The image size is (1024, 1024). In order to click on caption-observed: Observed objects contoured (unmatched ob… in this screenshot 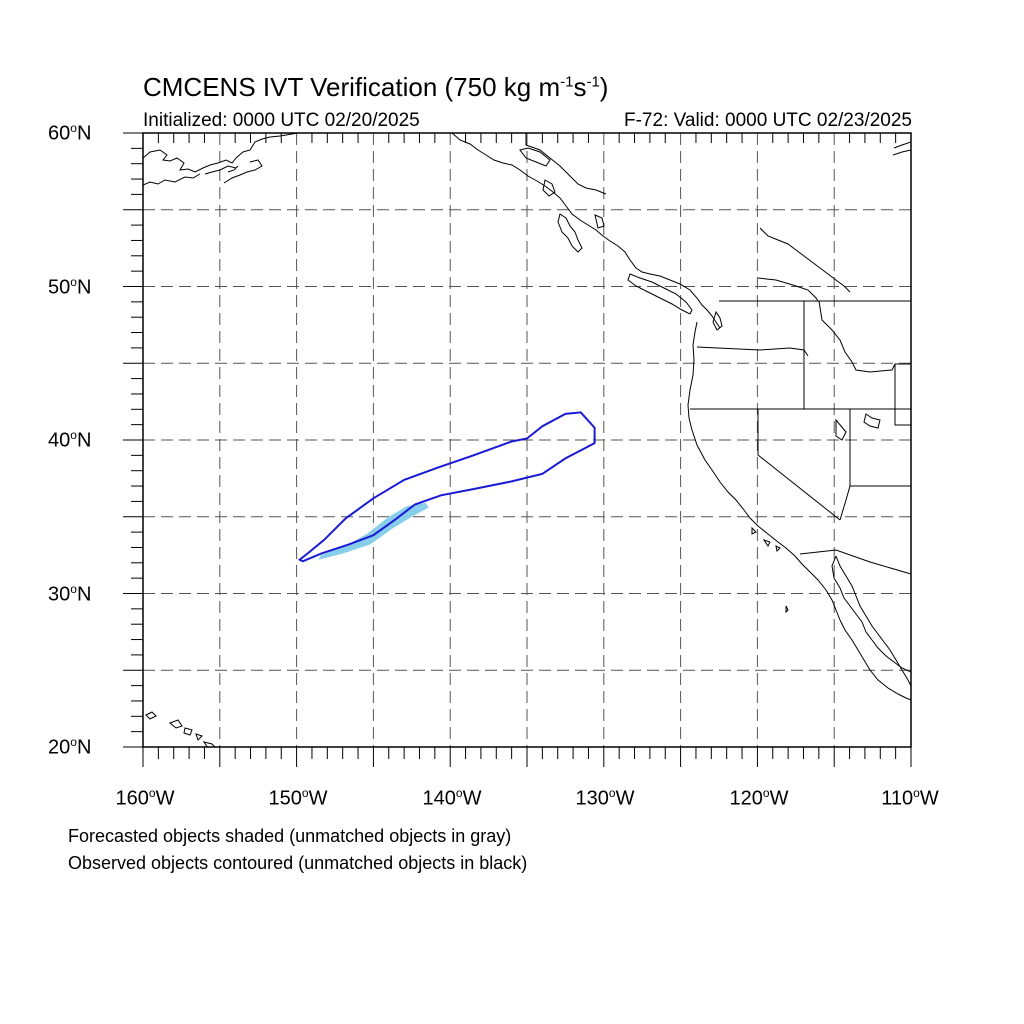, I will do `click(298, 863)`.